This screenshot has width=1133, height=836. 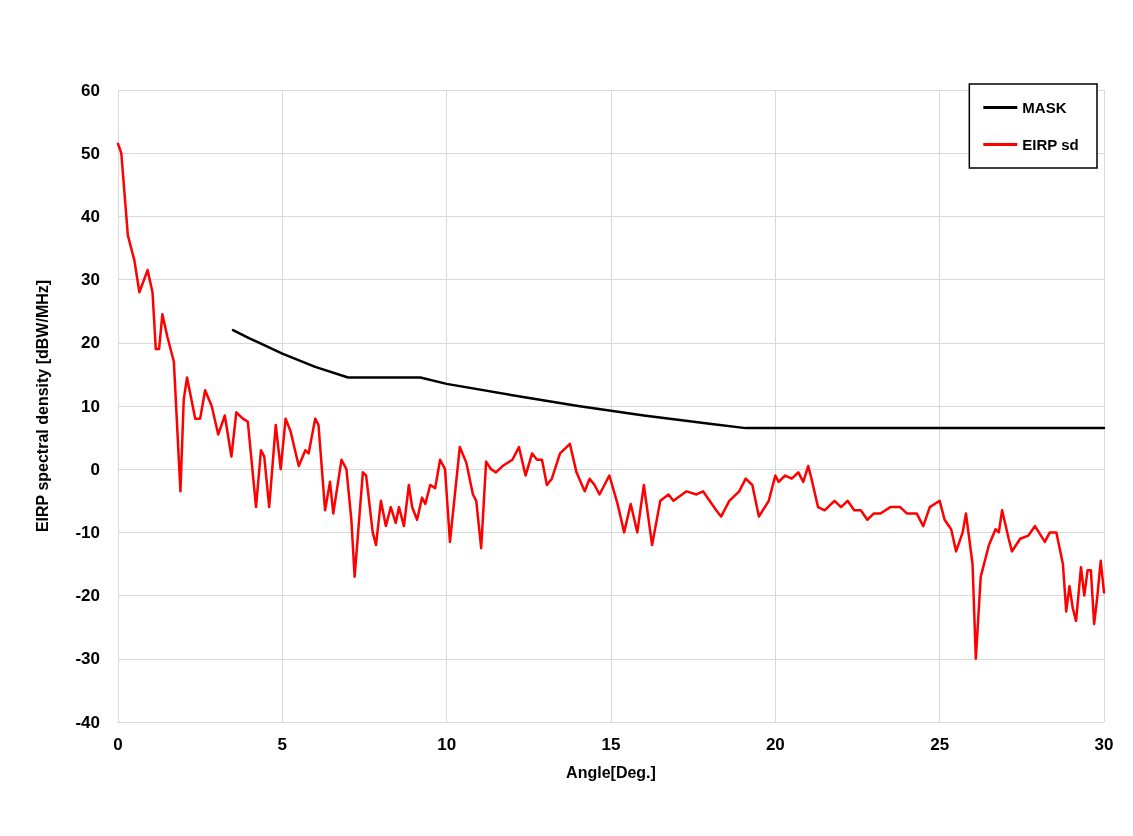 I want to click on x-tick-label: 10, so click(x=447, y=744).